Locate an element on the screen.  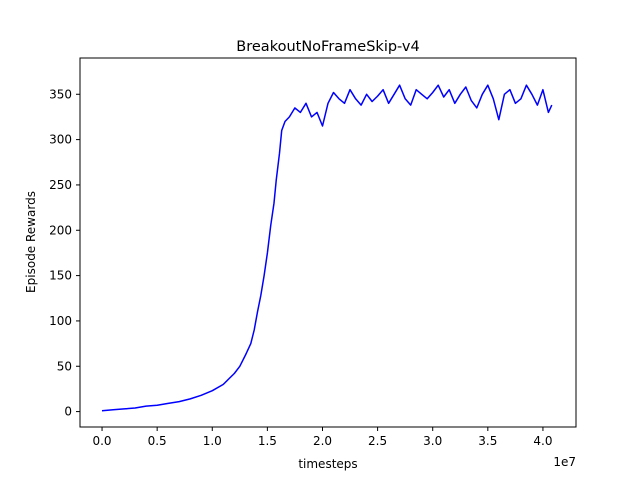
x-tick-label: 2.0 is located at coordinates (322, 441).